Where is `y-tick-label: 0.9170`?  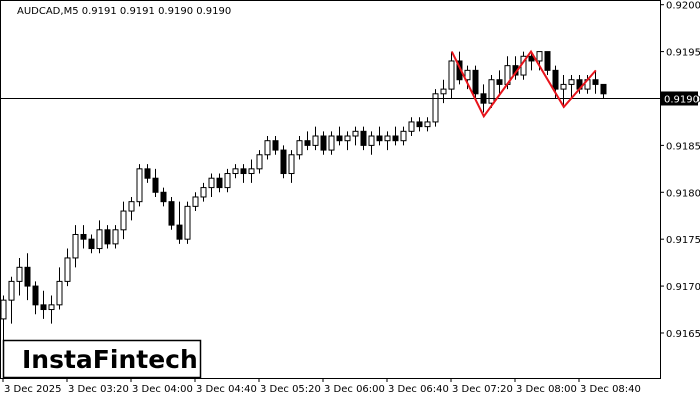 y-tick-label: 0.9170 is located at coordinates (683, 287).